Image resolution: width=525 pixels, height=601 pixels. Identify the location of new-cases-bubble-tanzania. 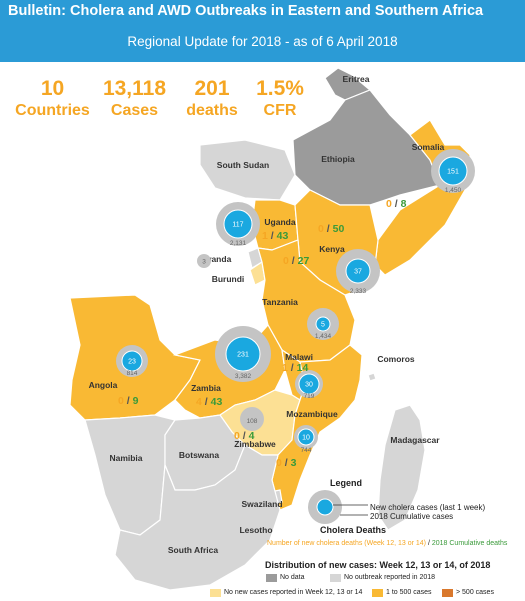
(323, 324).